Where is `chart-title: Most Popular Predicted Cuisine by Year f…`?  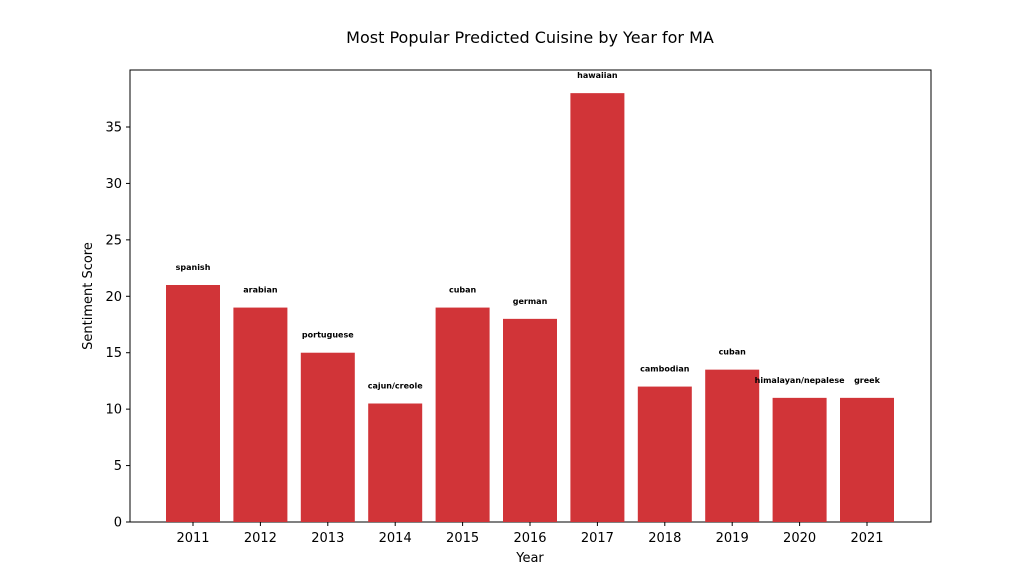 chart-title: Most Popular Predicted Cuisine by Year f… is located at coordinates (530, 37).